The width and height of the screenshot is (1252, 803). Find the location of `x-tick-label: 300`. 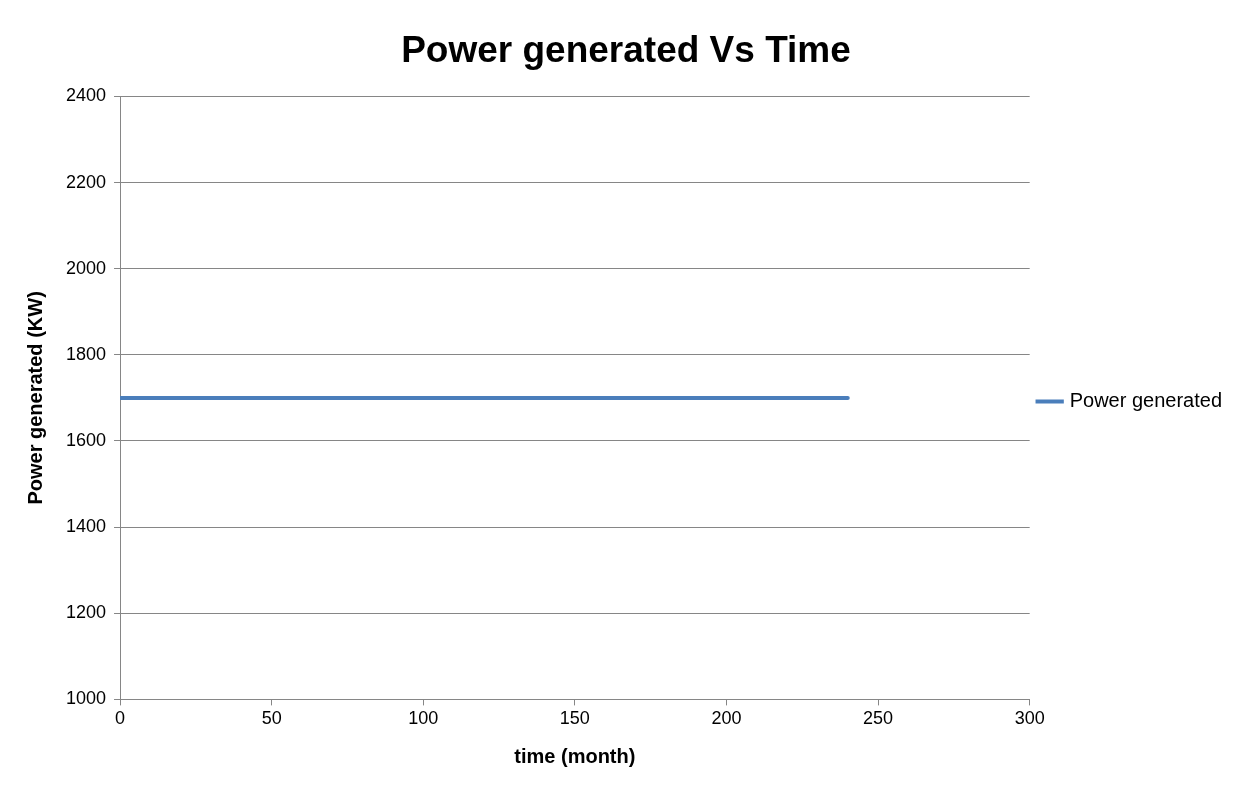

x-tick-label: 300 is located at coordinates (1029, 718).